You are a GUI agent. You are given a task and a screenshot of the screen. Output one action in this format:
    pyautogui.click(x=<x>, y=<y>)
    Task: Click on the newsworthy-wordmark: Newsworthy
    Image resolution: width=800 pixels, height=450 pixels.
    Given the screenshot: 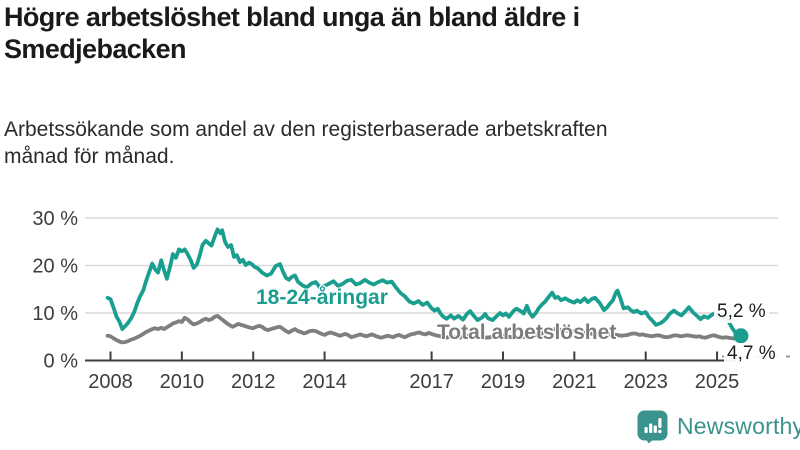 What is the action you would take?
    pyautogui.click(x=738, y=426)
    